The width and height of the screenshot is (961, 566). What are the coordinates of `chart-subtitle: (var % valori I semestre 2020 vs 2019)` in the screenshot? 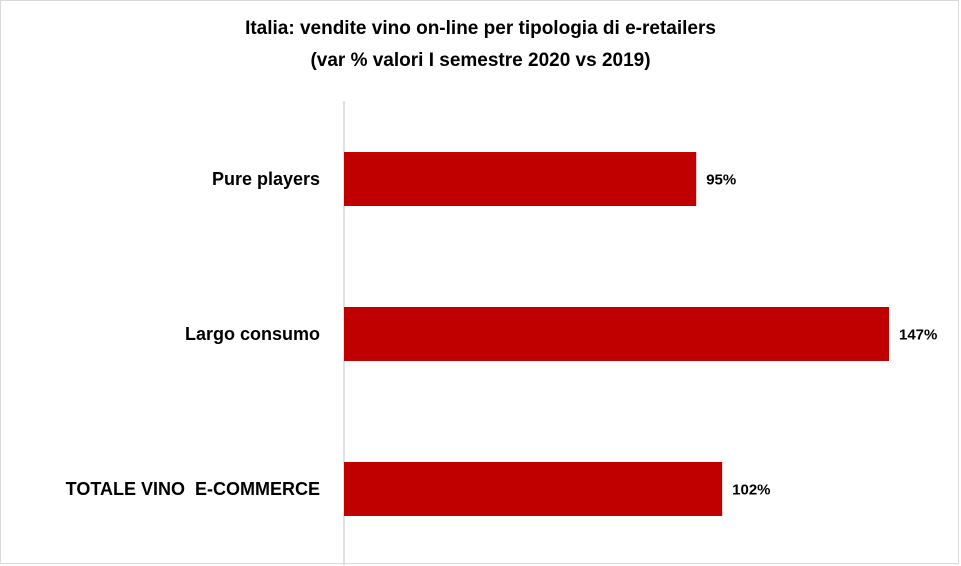 It's located at (480, 60).